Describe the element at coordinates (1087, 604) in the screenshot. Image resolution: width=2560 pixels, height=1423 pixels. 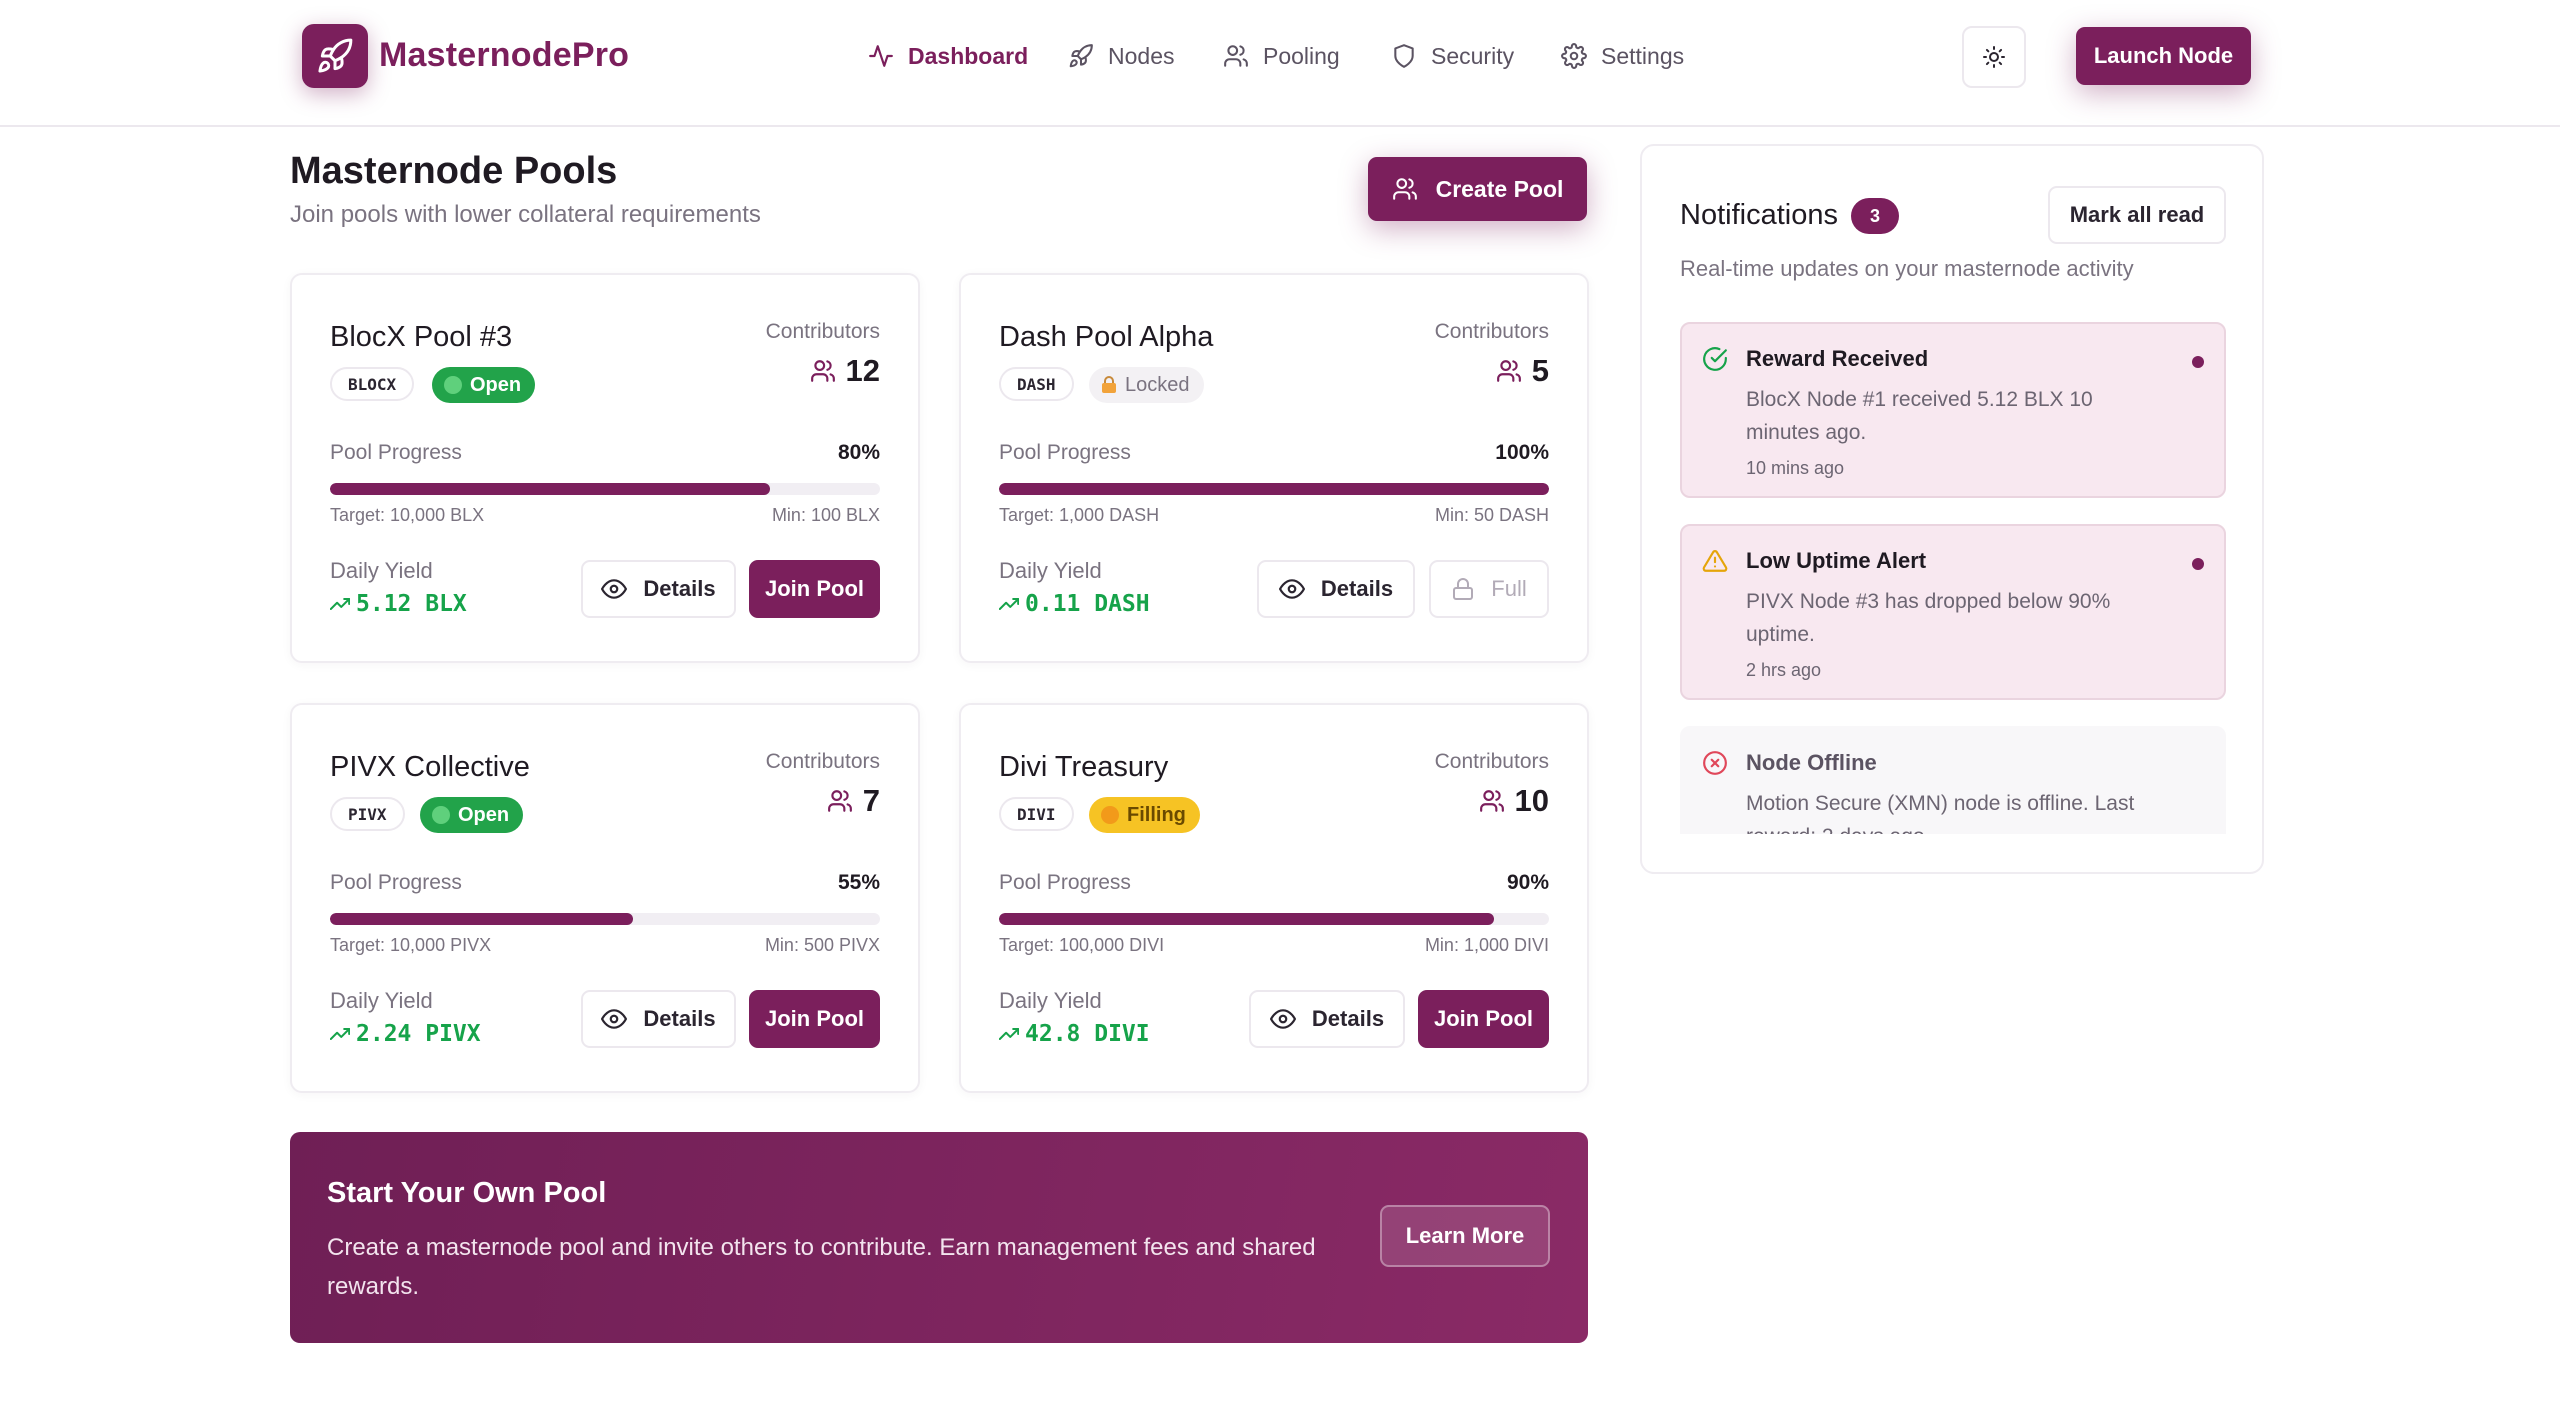
I see `daily-yield-value: 0.11 DASH` at that location.